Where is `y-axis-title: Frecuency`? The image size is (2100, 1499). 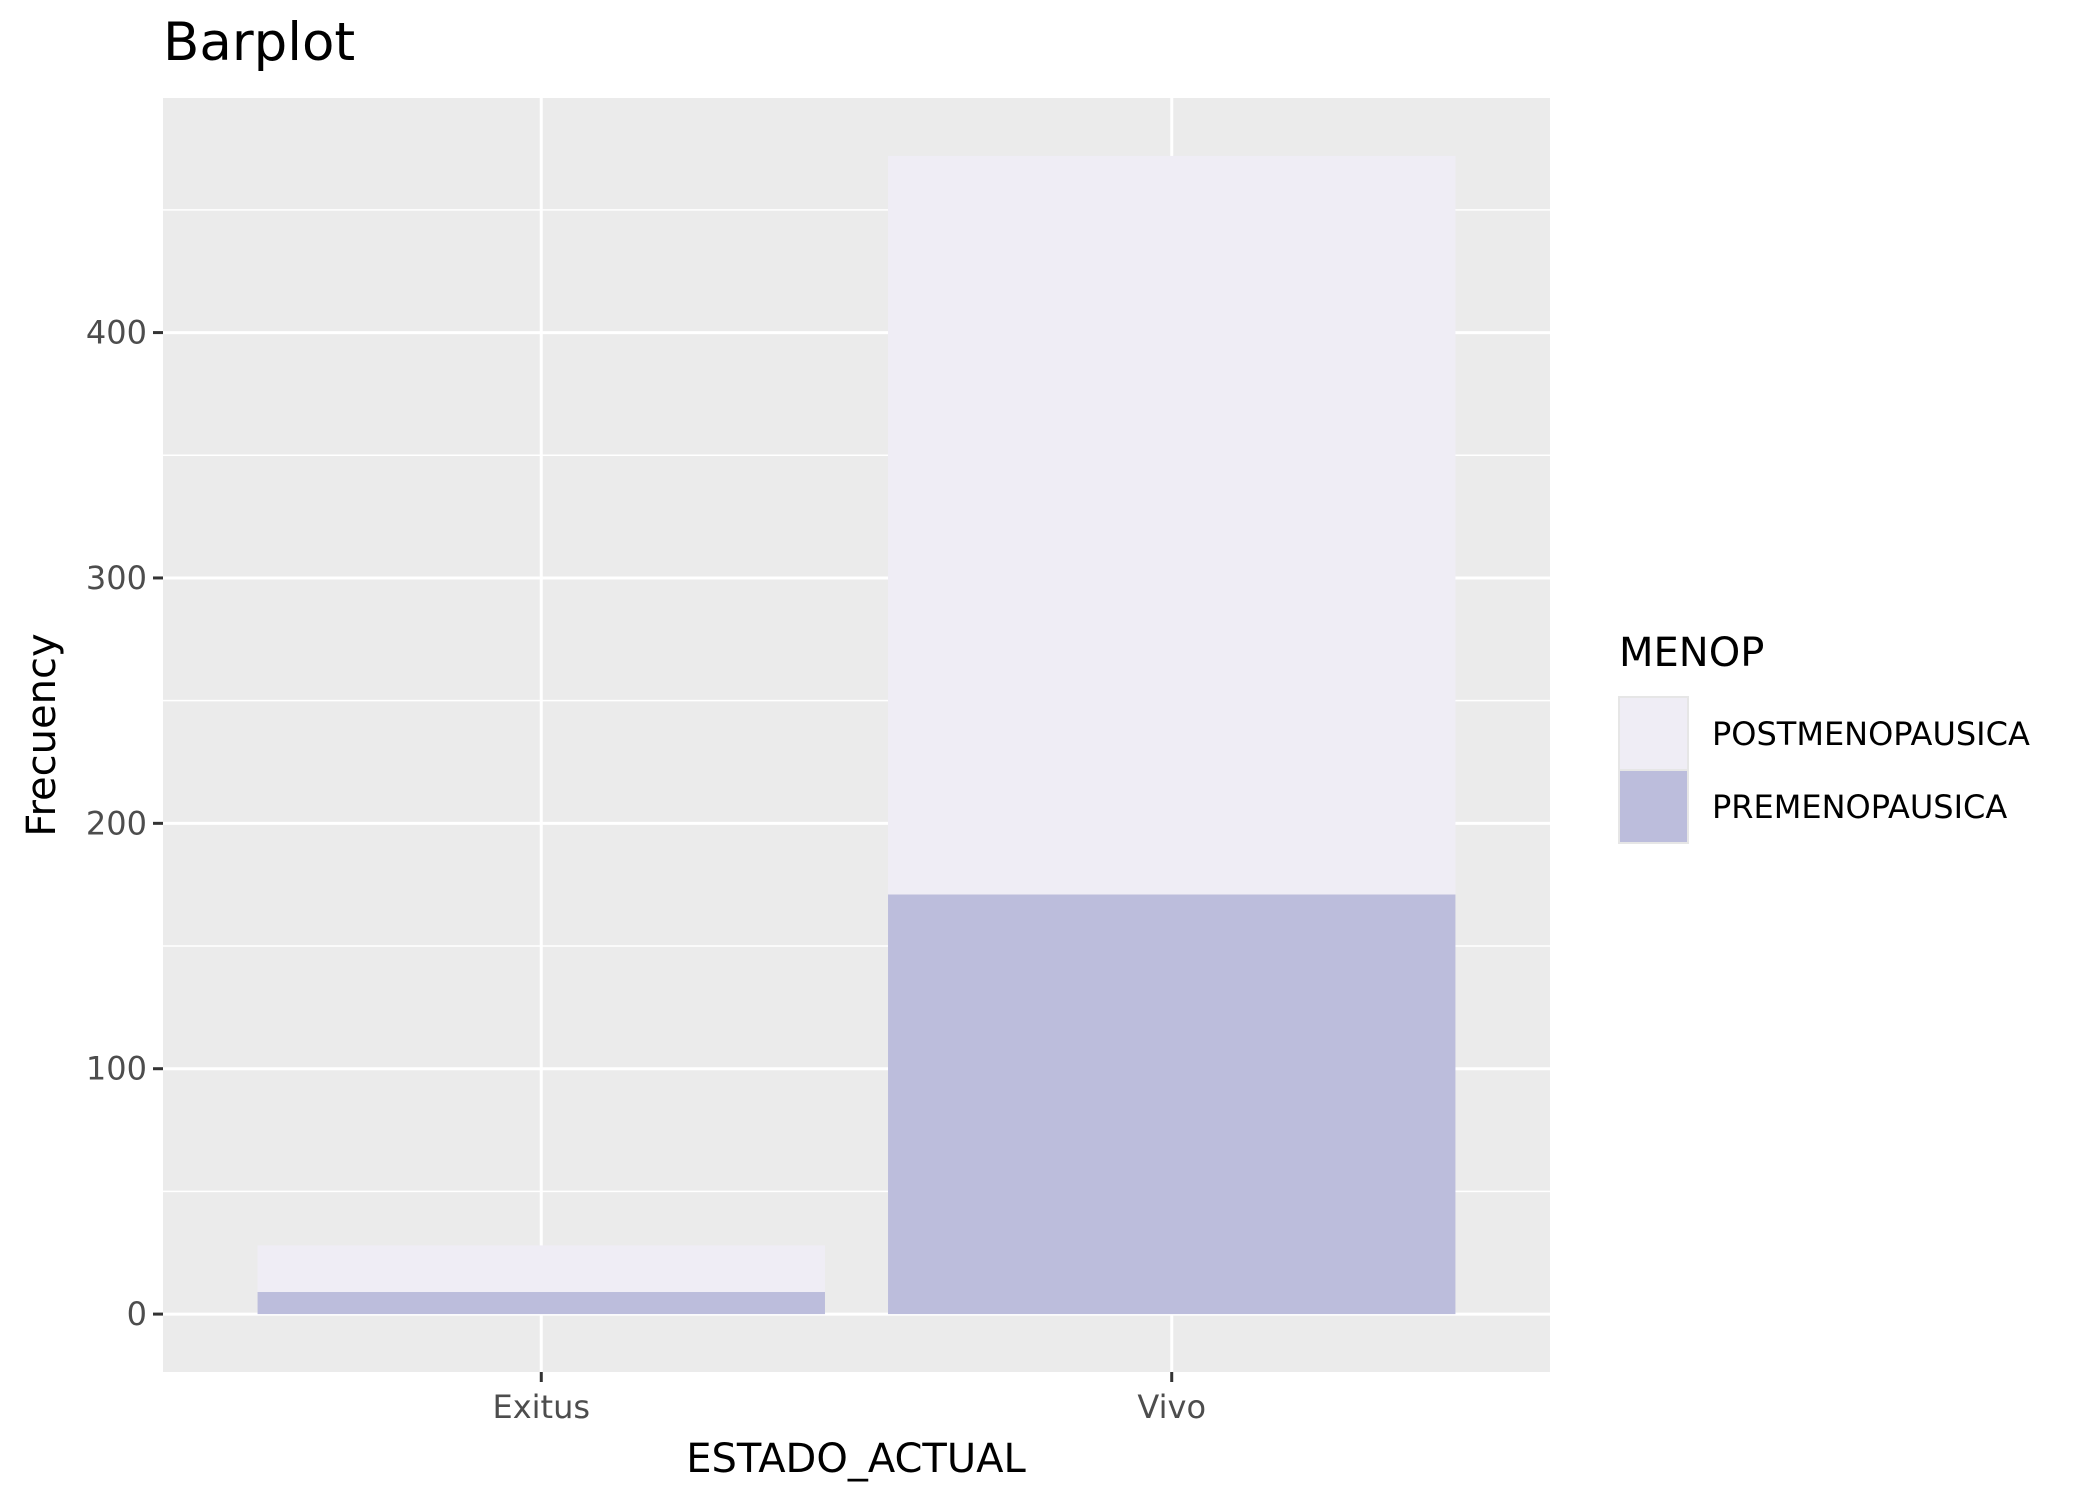 y-axis-title: Frecuency is located at coordinates (42, 734).